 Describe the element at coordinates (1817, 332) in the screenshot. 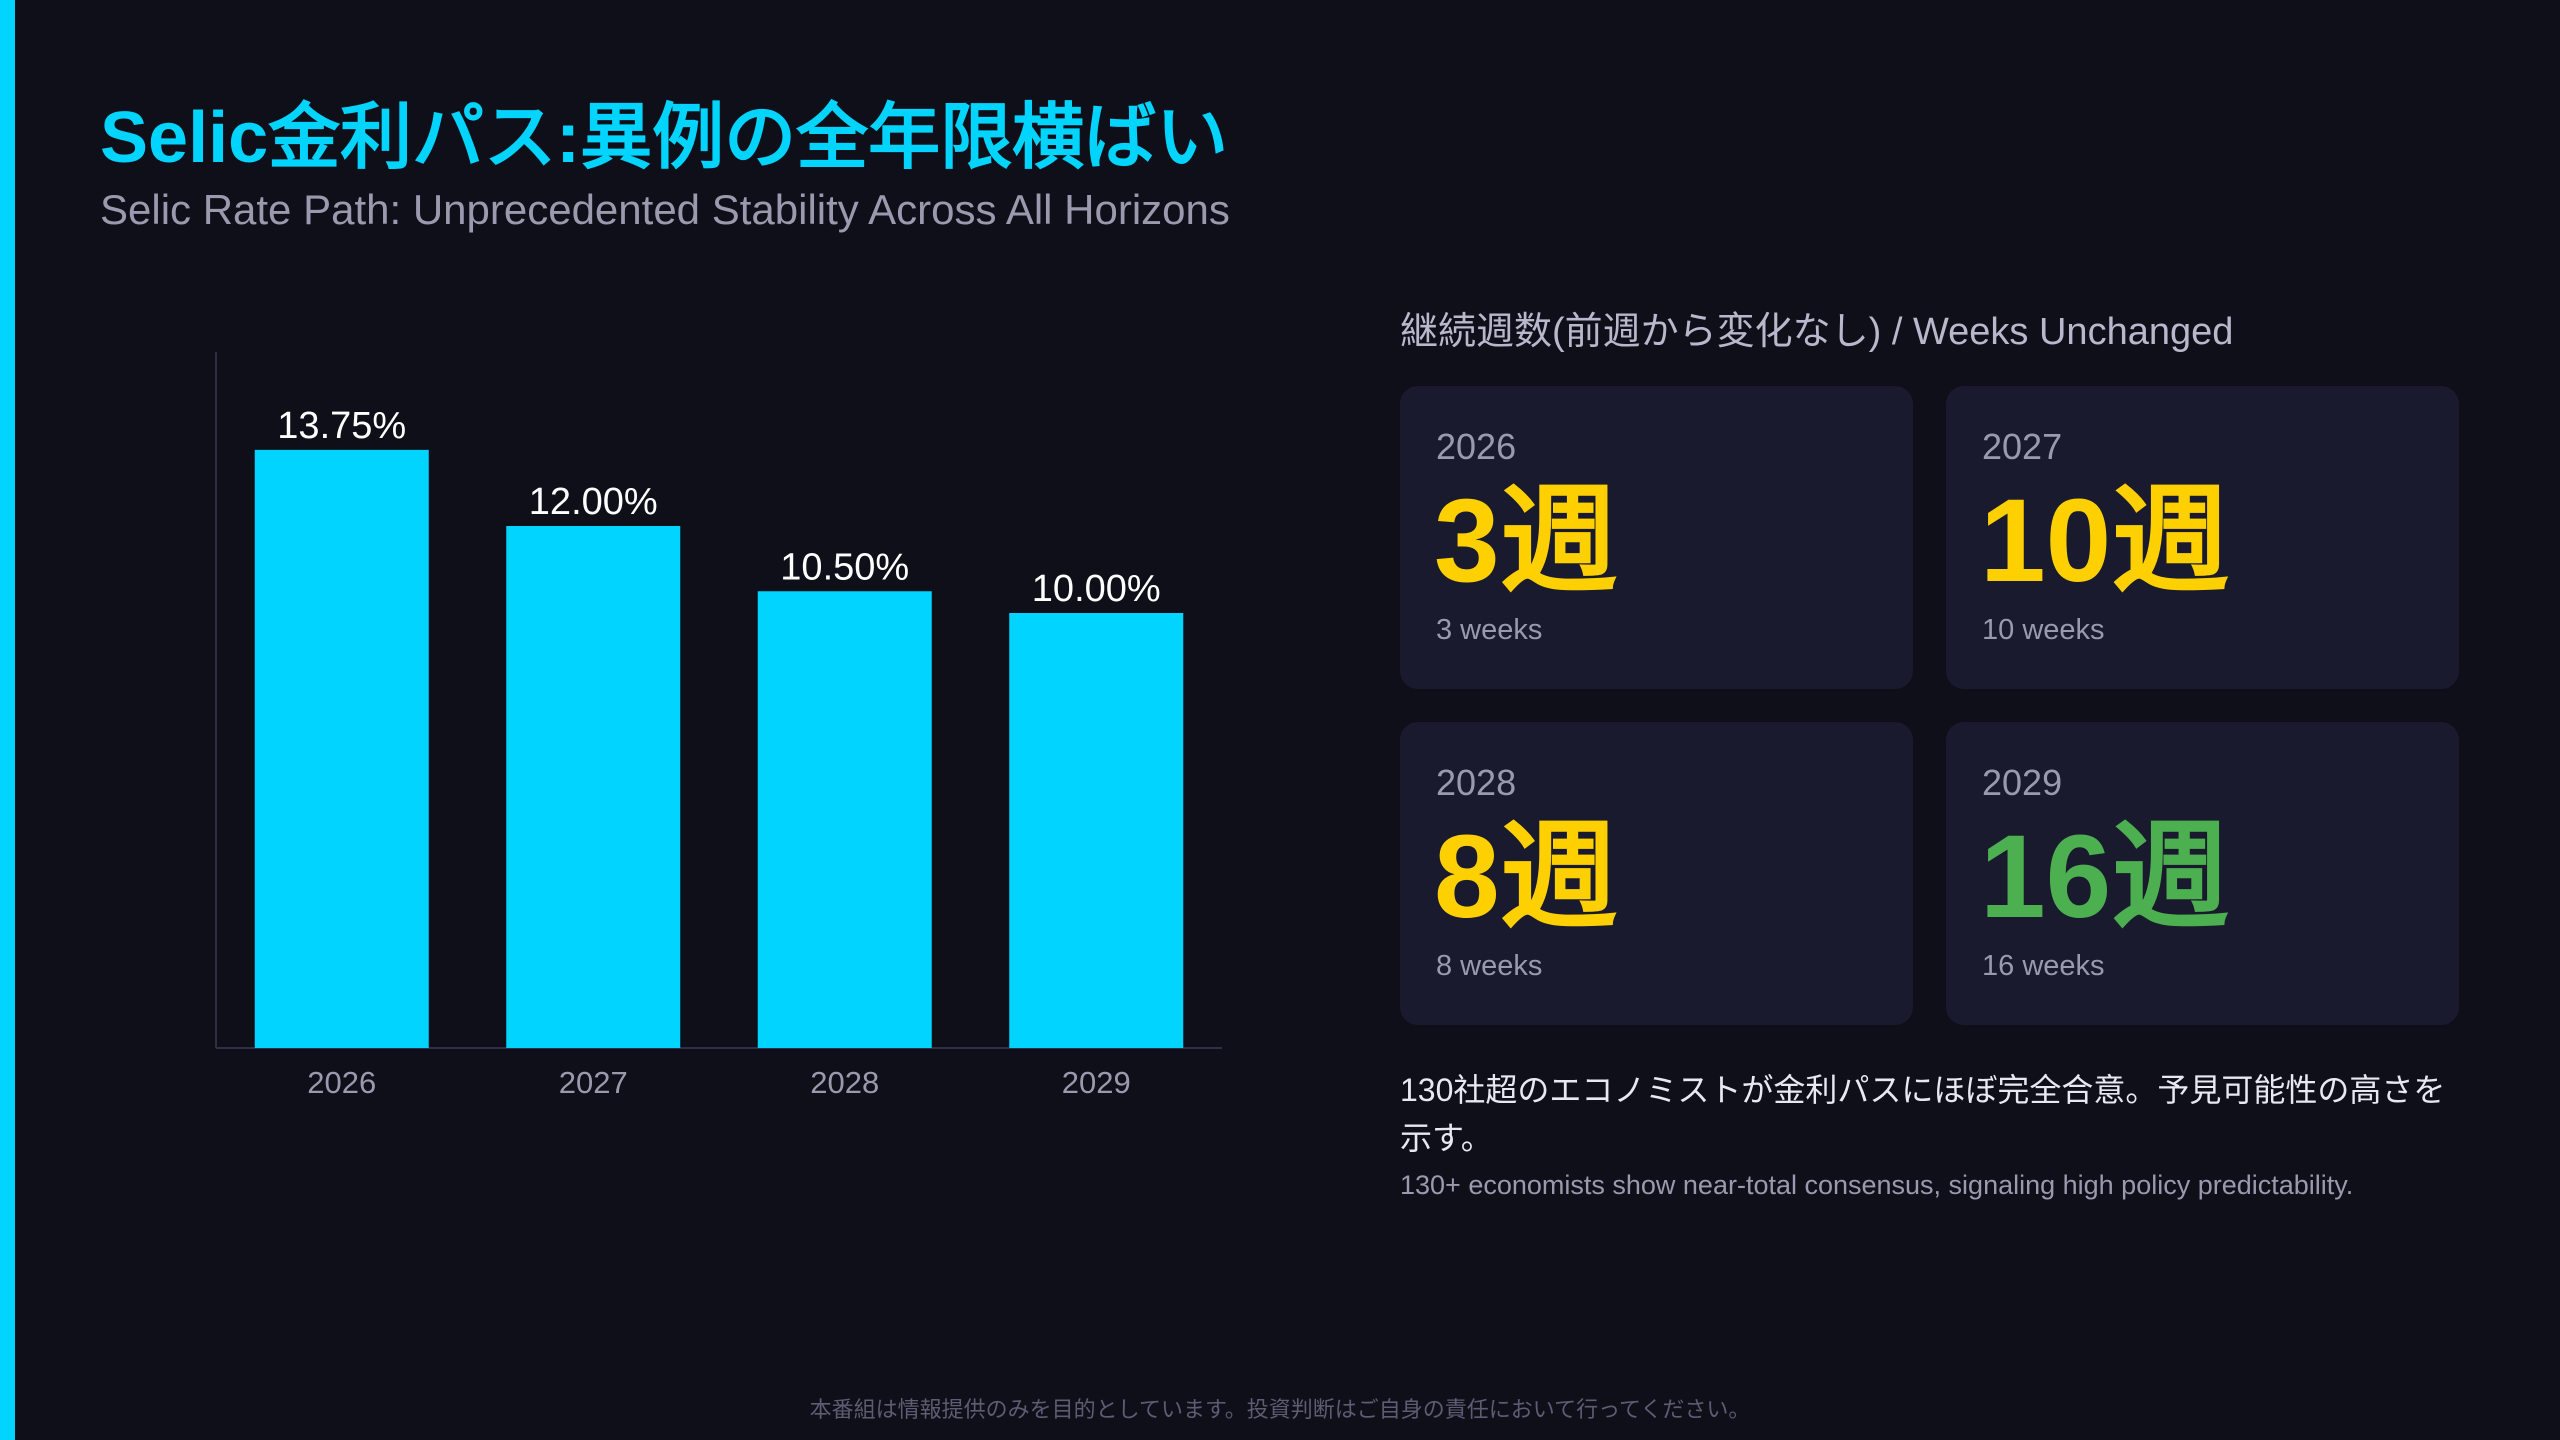

I see `weeks-unchanged-heading: 継続週数(前週から変化なし) / Weeks Unchanged` at that location.